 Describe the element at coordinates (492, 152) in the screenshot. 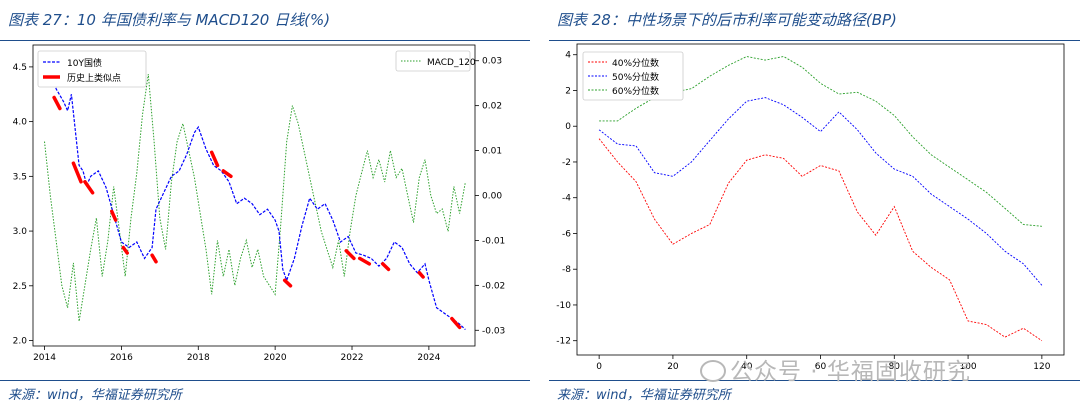

I see `y2-tick-label: 0.01` at that location.